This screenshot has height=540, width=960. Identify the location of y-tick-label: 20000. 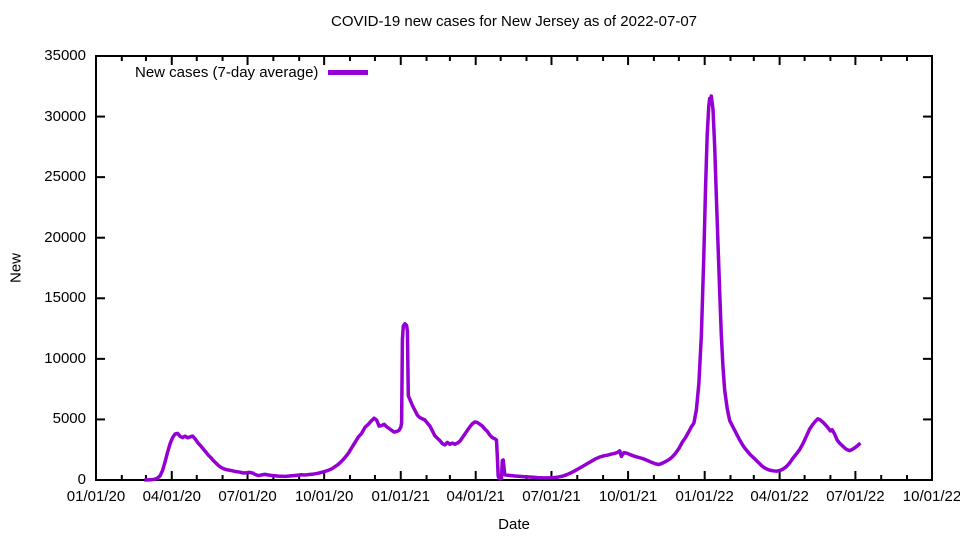
(65, 237).